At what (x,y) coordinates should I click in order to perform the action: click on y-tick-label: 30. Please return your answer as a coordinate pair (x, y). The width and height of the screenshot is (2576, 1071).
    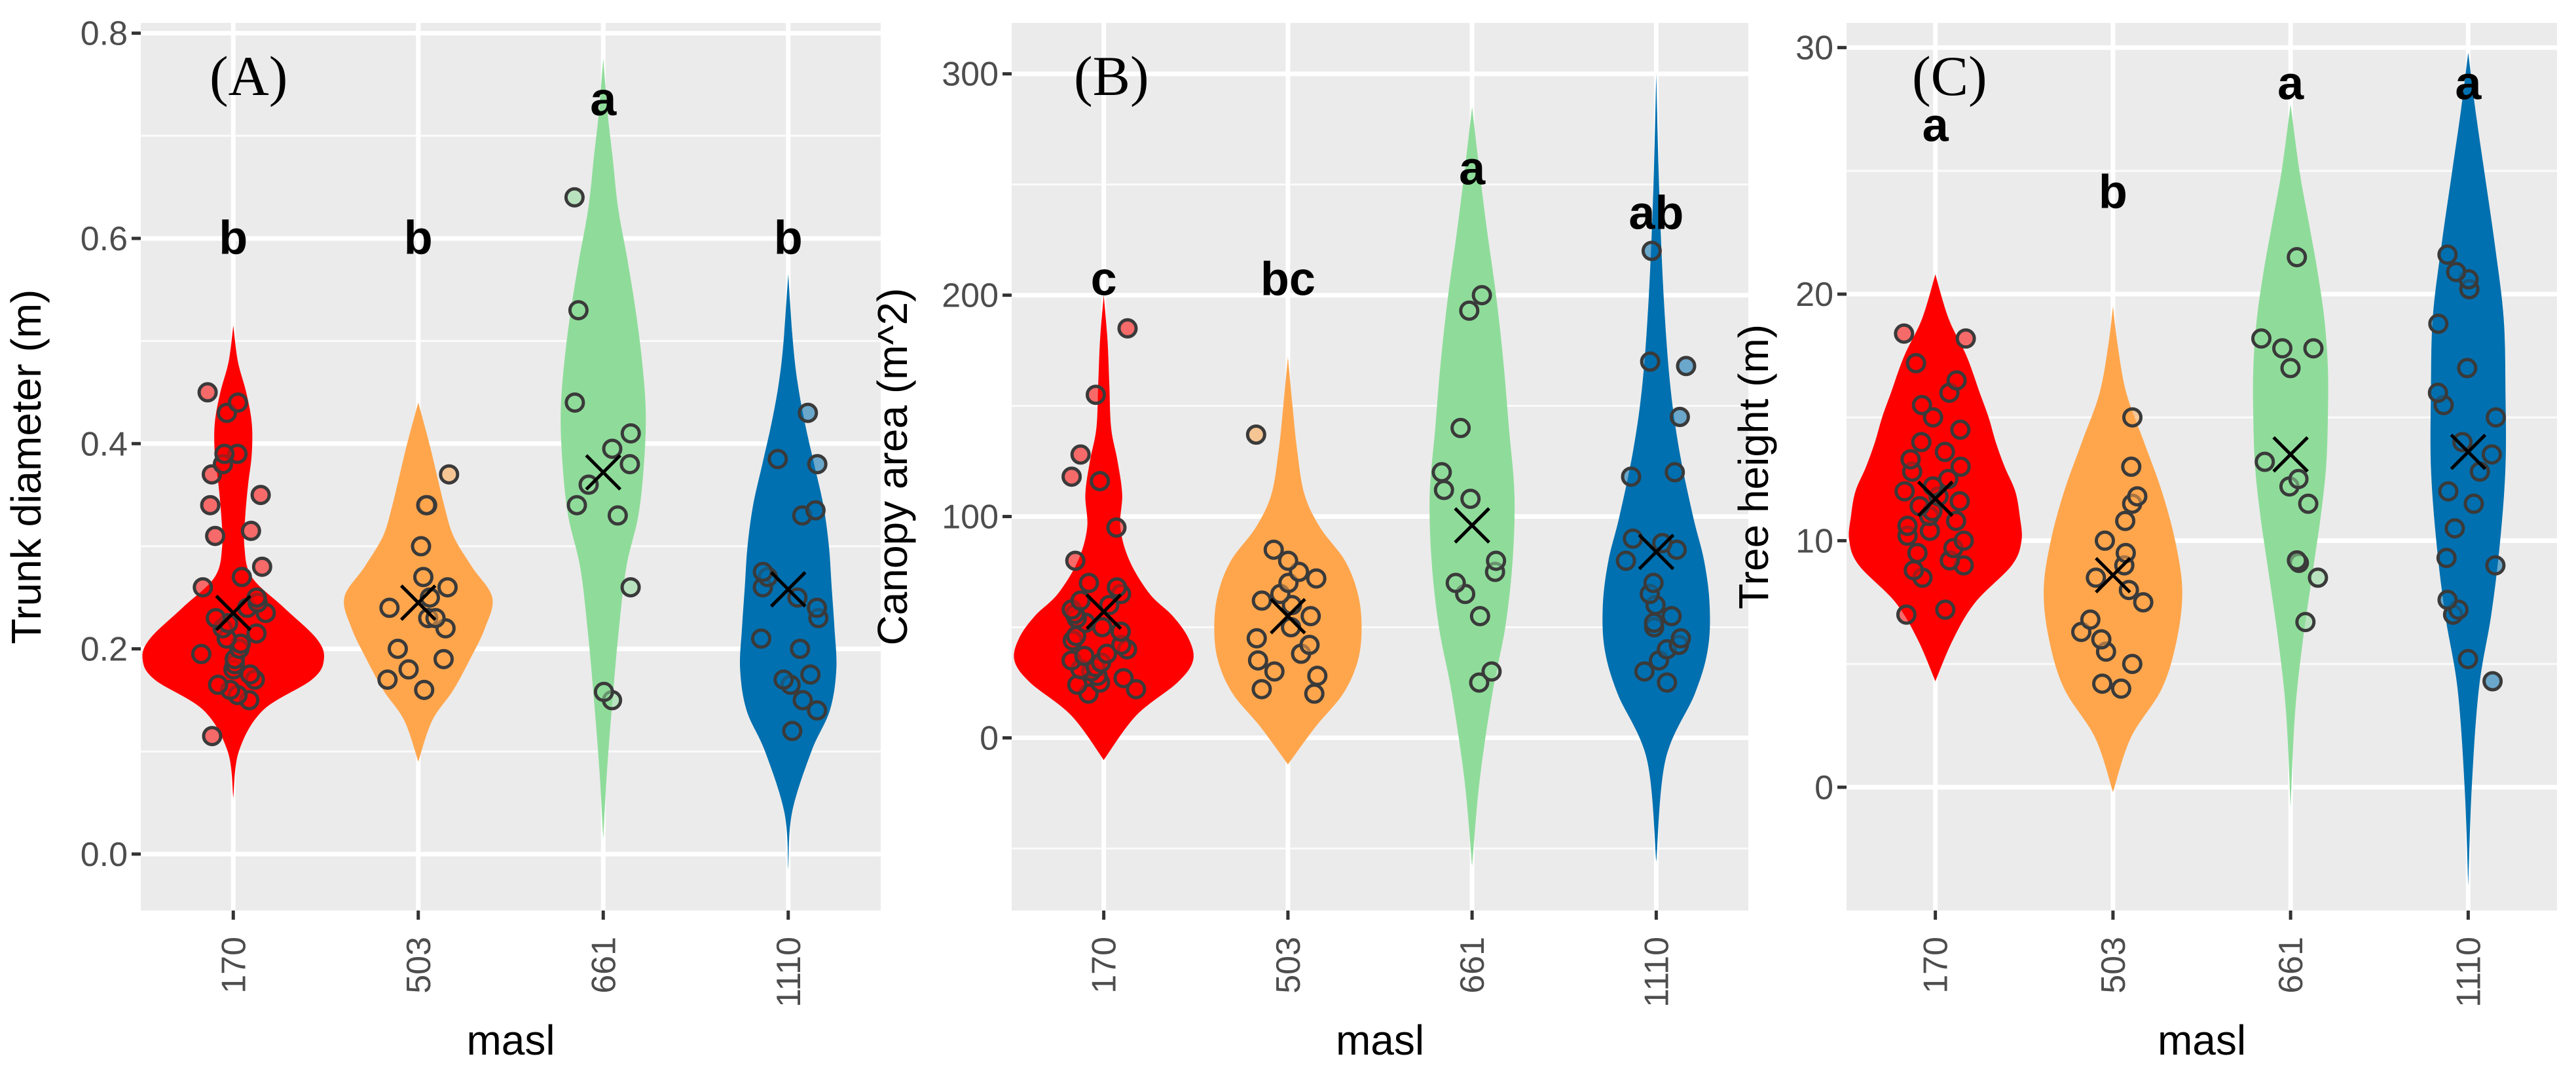
    Looking at the image, I should click on (1814, 48).